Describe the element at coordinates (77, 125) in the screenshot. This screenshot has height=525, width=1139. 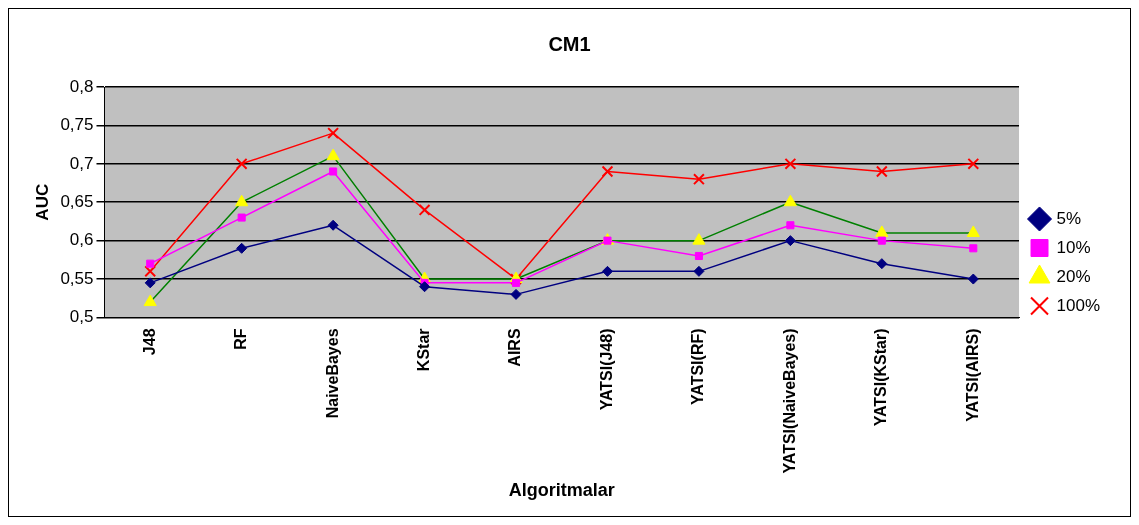
I see `y-tick-label: 0,75` at that location.